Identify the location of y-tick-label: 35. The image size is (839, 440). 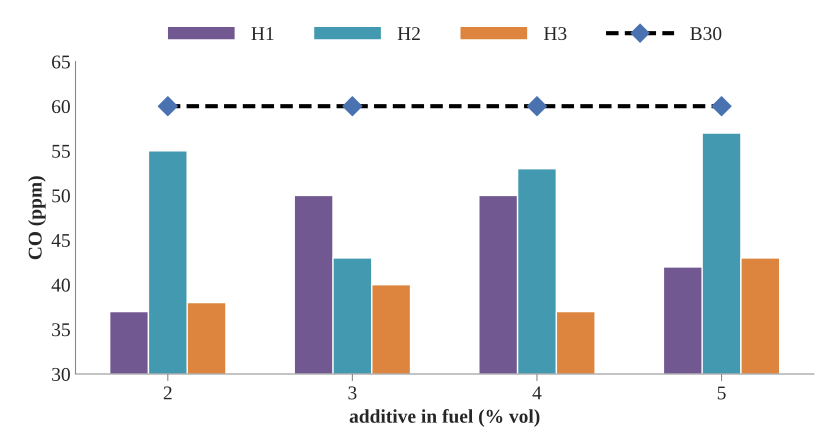
(61, 329).